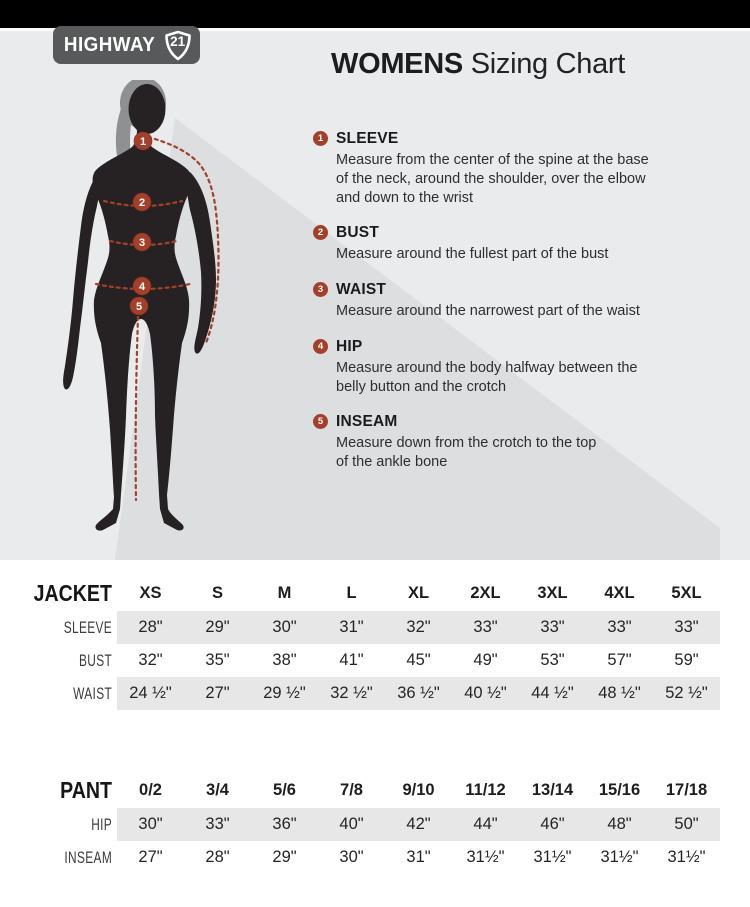  Describe the element at coordinates (217, 790) in the screenshot. I see `size-column-header: 3/4` at that location.